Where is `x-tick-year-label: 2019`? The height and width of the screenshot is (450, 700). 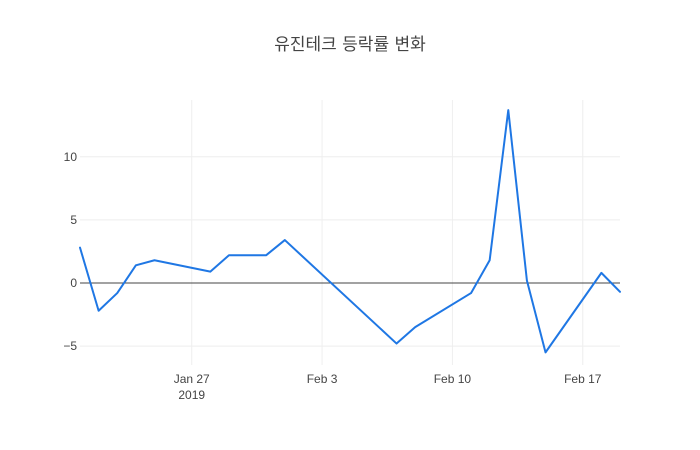
x-tick-year-label: 2019 is located at coordinates (191, 395).